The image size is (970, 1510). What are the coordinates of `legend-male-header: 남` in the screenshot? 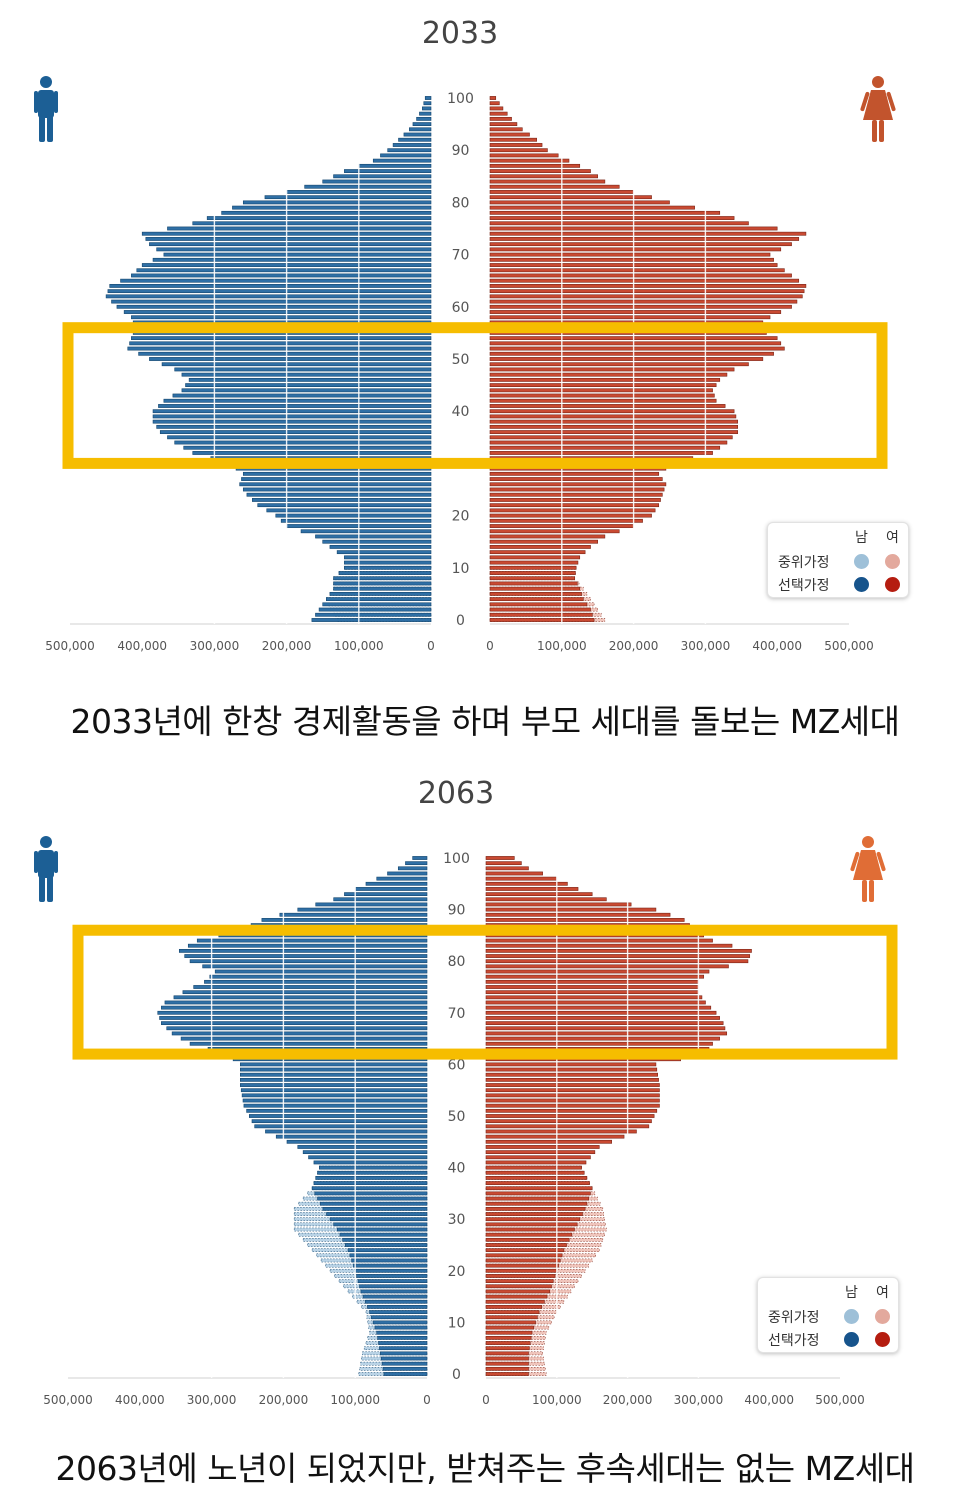 It's located at (861, 538).